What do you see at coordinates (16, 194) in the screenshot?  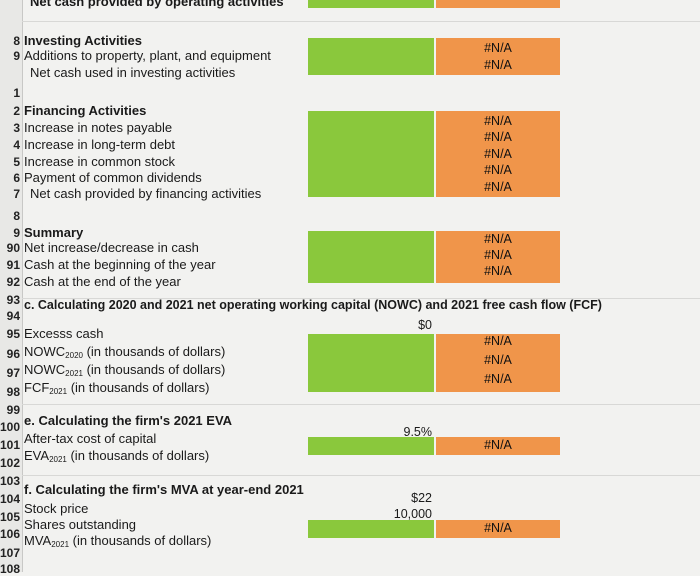 I see `row-number: 7` at bounding box center [16, 194].